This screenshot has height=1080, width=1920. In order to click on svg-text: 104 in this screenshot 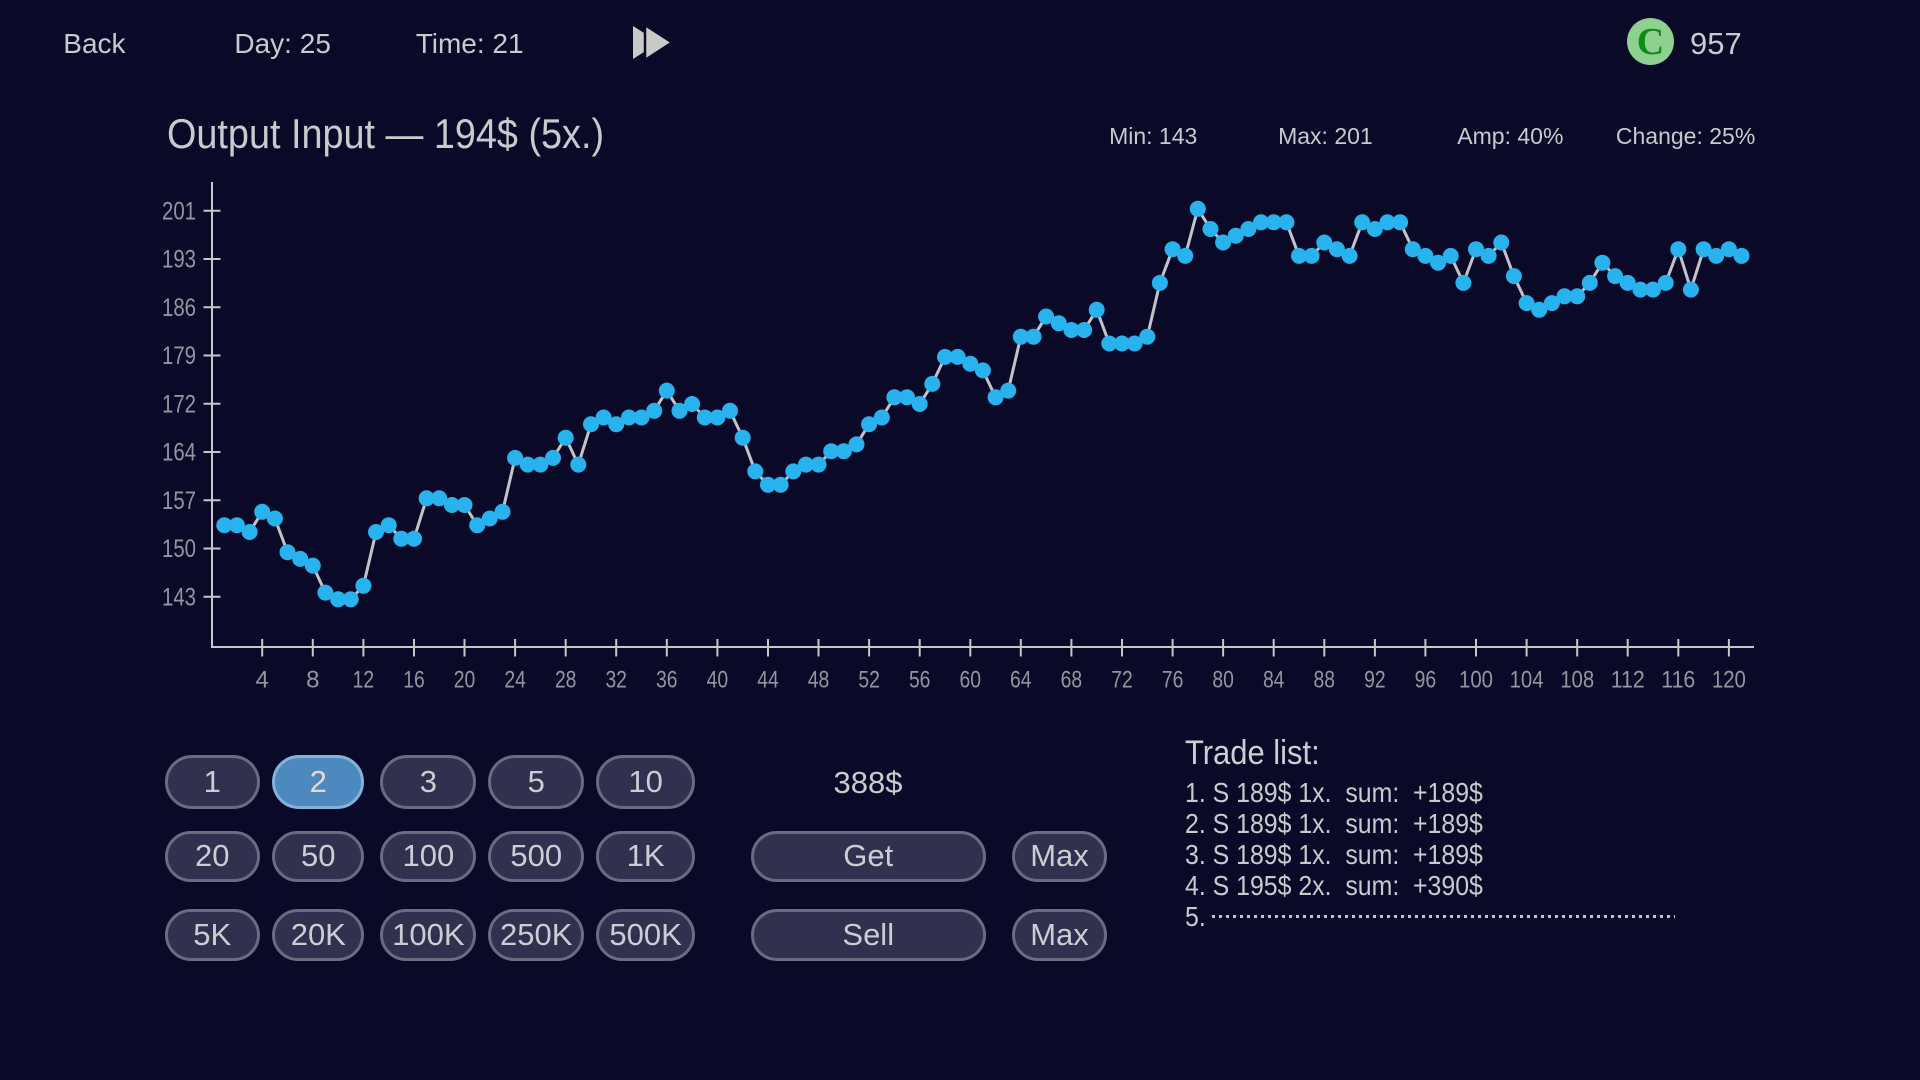, I will do `click(1527, 680)`.